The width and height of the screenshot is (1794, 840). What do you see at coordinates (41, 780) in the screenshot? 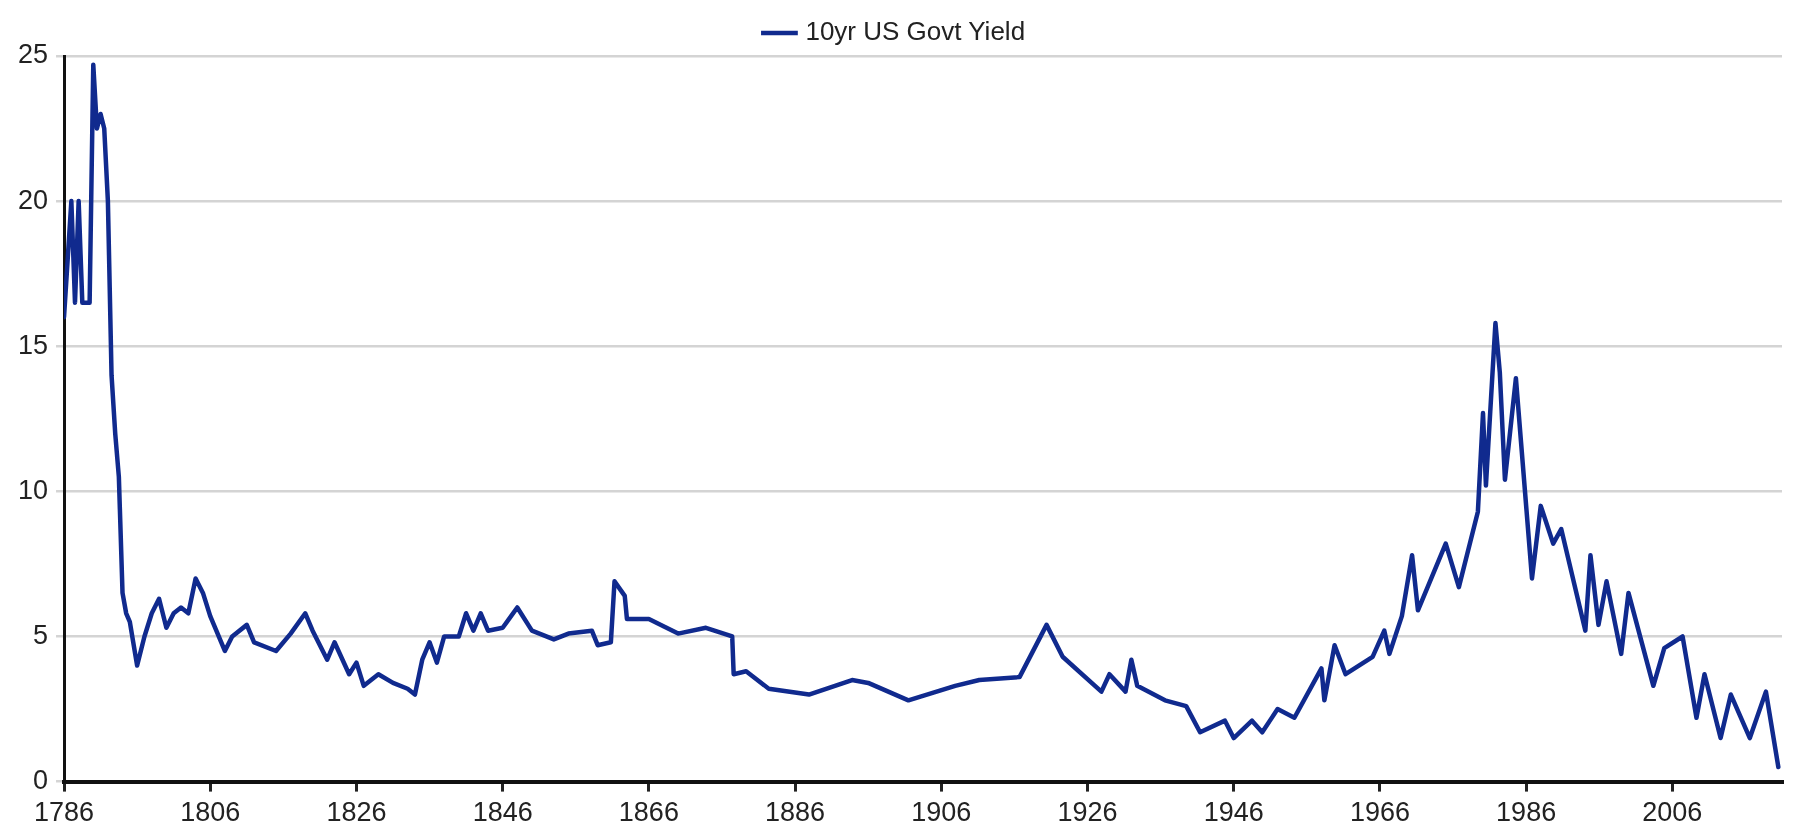
I see `y-tick-label: 0` at bounding box center [41, 780].